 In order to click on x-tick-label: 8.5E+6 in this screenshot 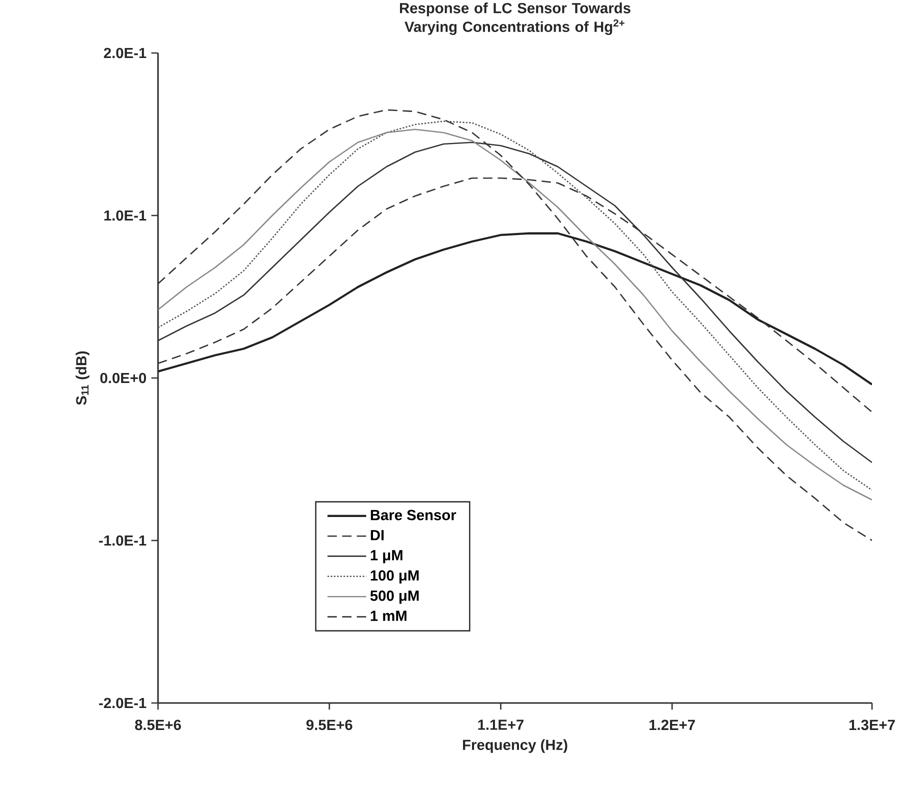, I will do `click(158, 725)`.